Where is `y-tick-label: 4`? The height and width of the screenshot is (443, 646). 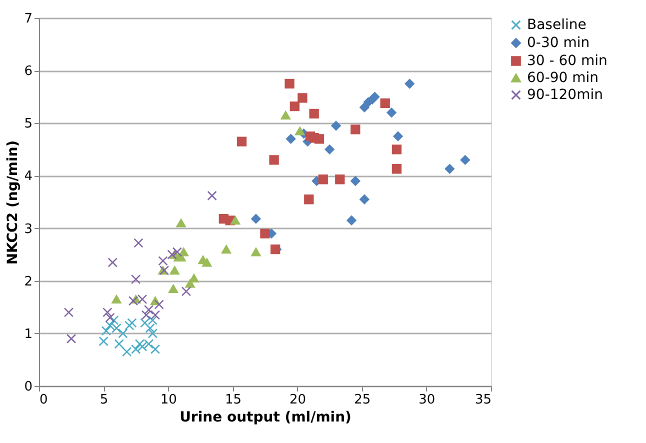 y-tick-label: 4 is located at coordinates (28, 176).